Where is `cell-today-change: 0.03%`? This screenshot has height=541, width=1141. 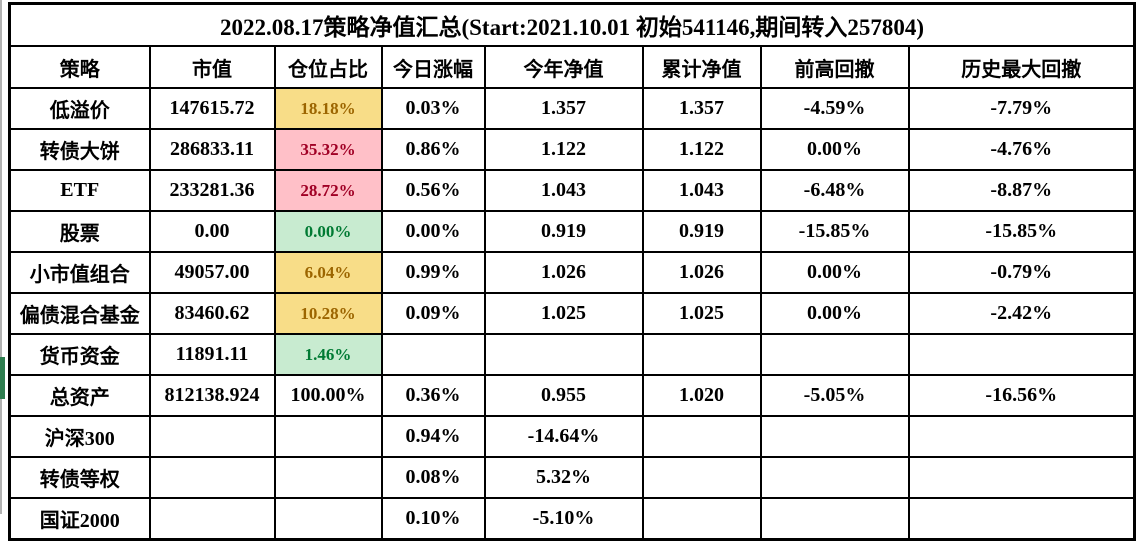
cell-today-change: 0.03% is located at coordinates (433, 108).